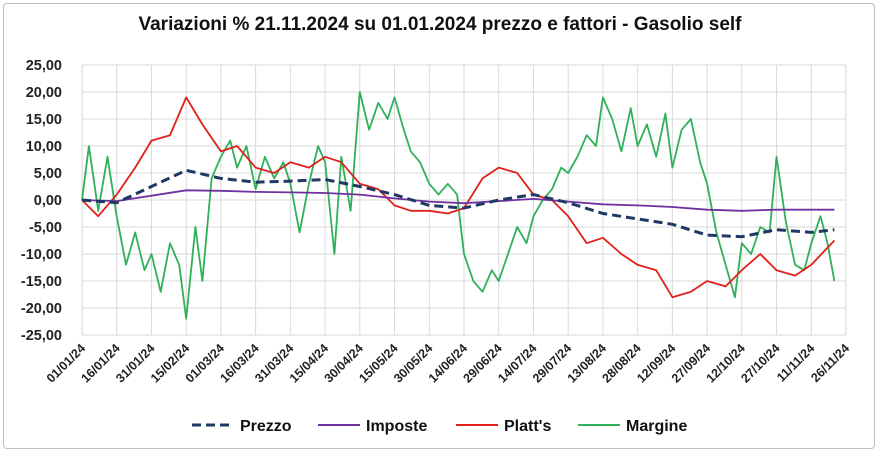  I want to click on y-tick-label: -20,00, so click(41, 309).